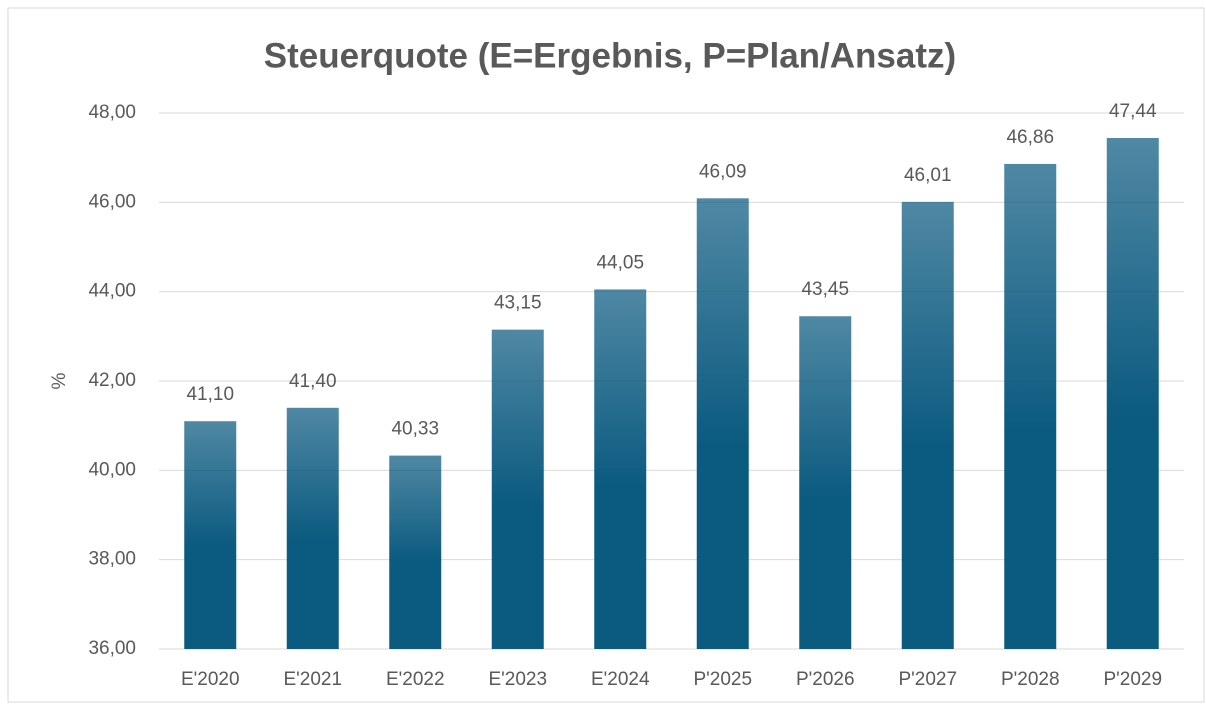 This screenshot has height=704, width=1206. What do you see at coordinates (1030, 137) in the screenshot?
I see `data-label: 46,86` at bounding box center [1030, 137].